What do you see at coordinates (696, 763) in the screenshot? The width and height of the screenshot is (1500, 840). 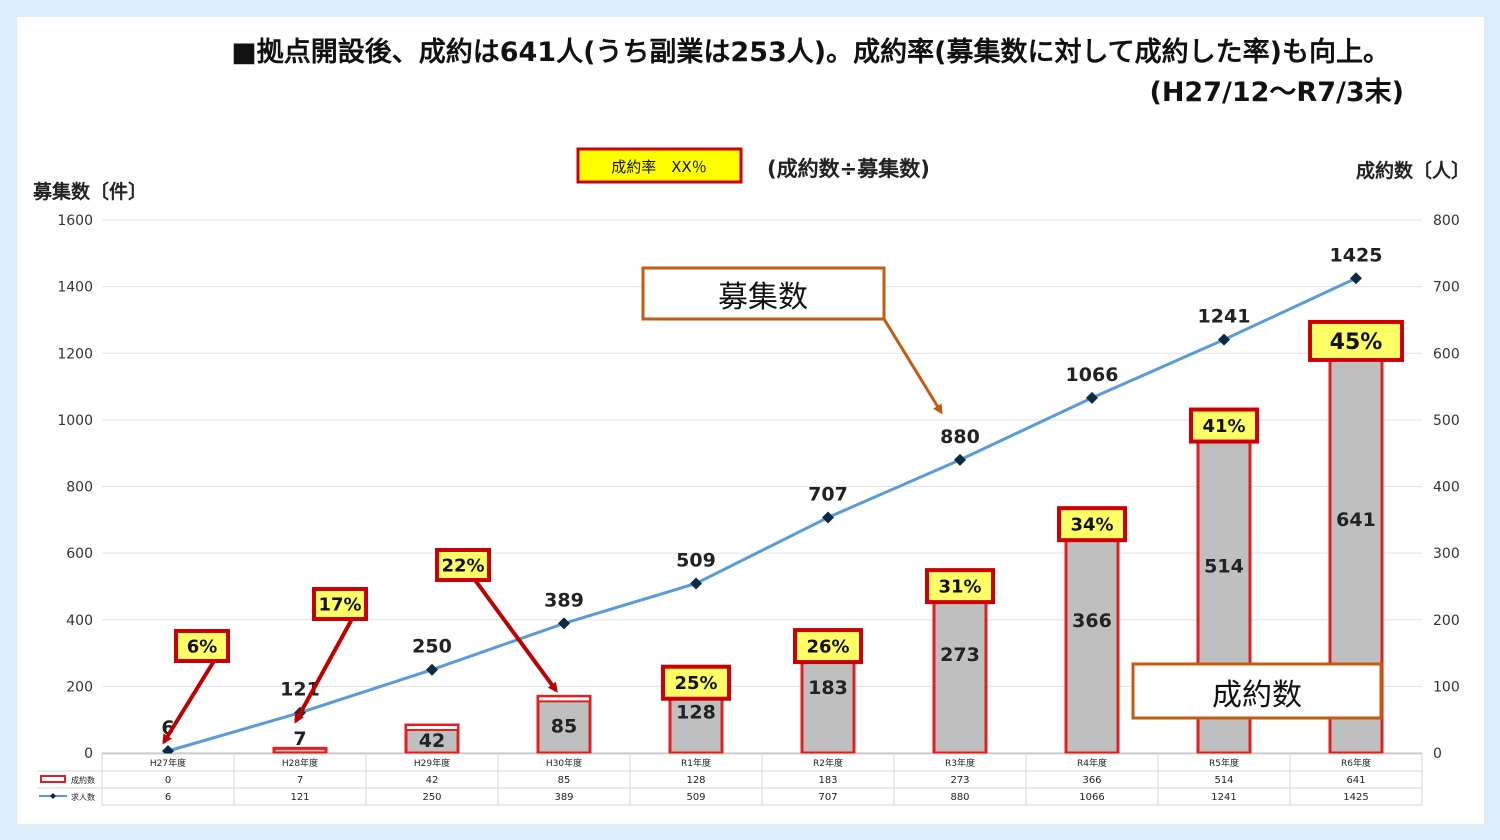 I see `table-category: R1年度` at bounding box center [696, 763].